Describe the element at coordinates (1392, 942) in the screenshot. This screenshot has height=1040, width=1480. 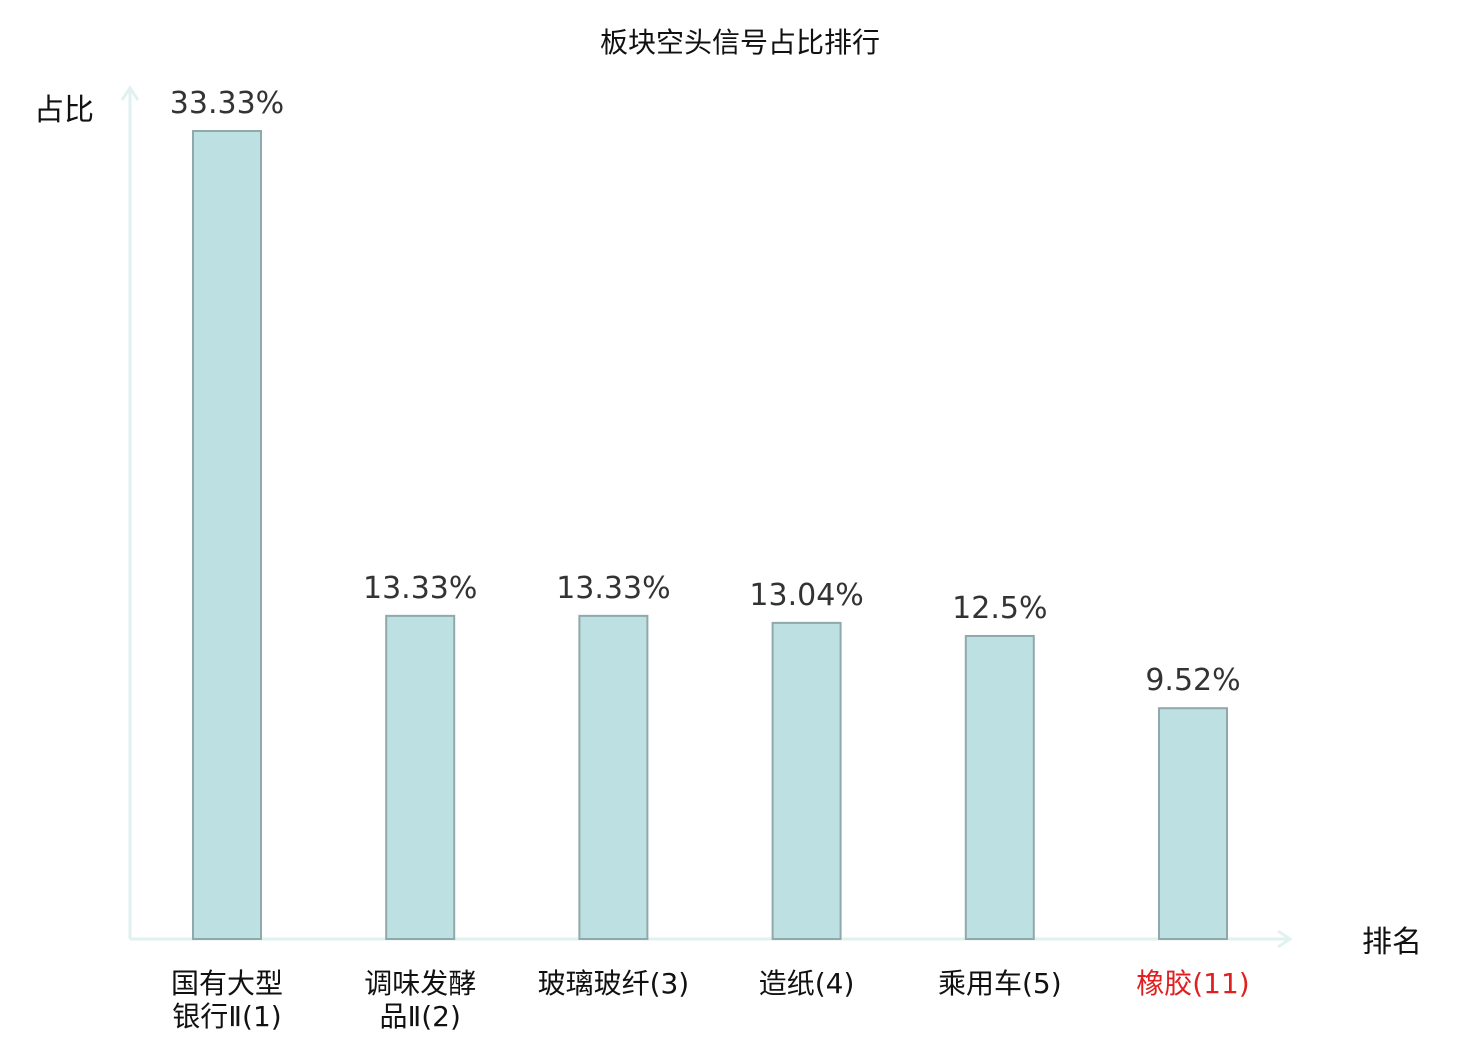
I see `x-axis-label: 排名` at that location.